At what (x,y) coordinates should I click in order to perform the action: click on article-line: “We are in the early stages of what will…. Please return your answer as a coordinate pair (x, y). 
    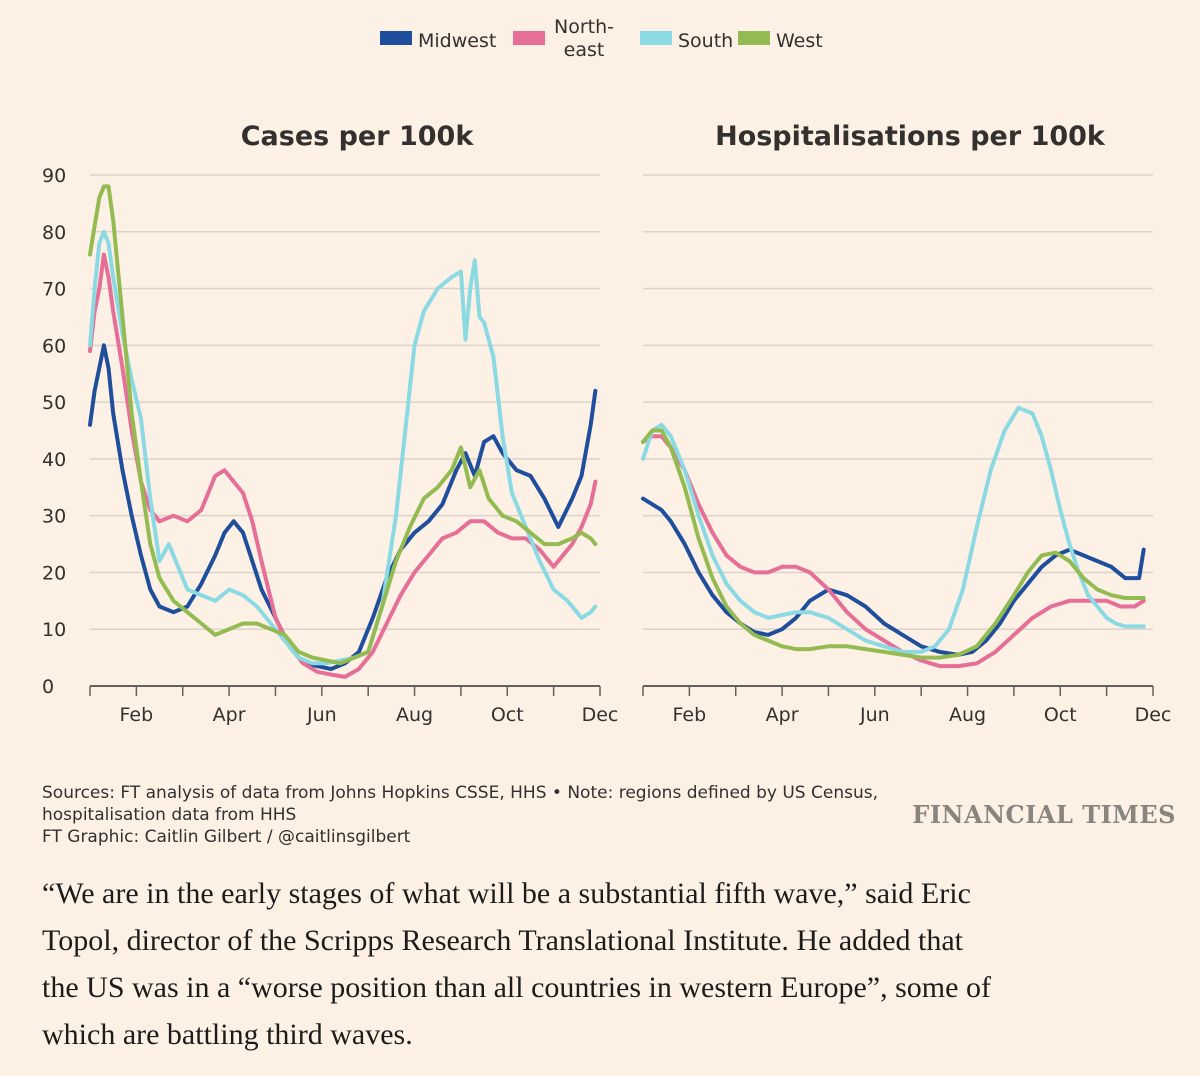
    Looking at the image, I should click on (506, 893).